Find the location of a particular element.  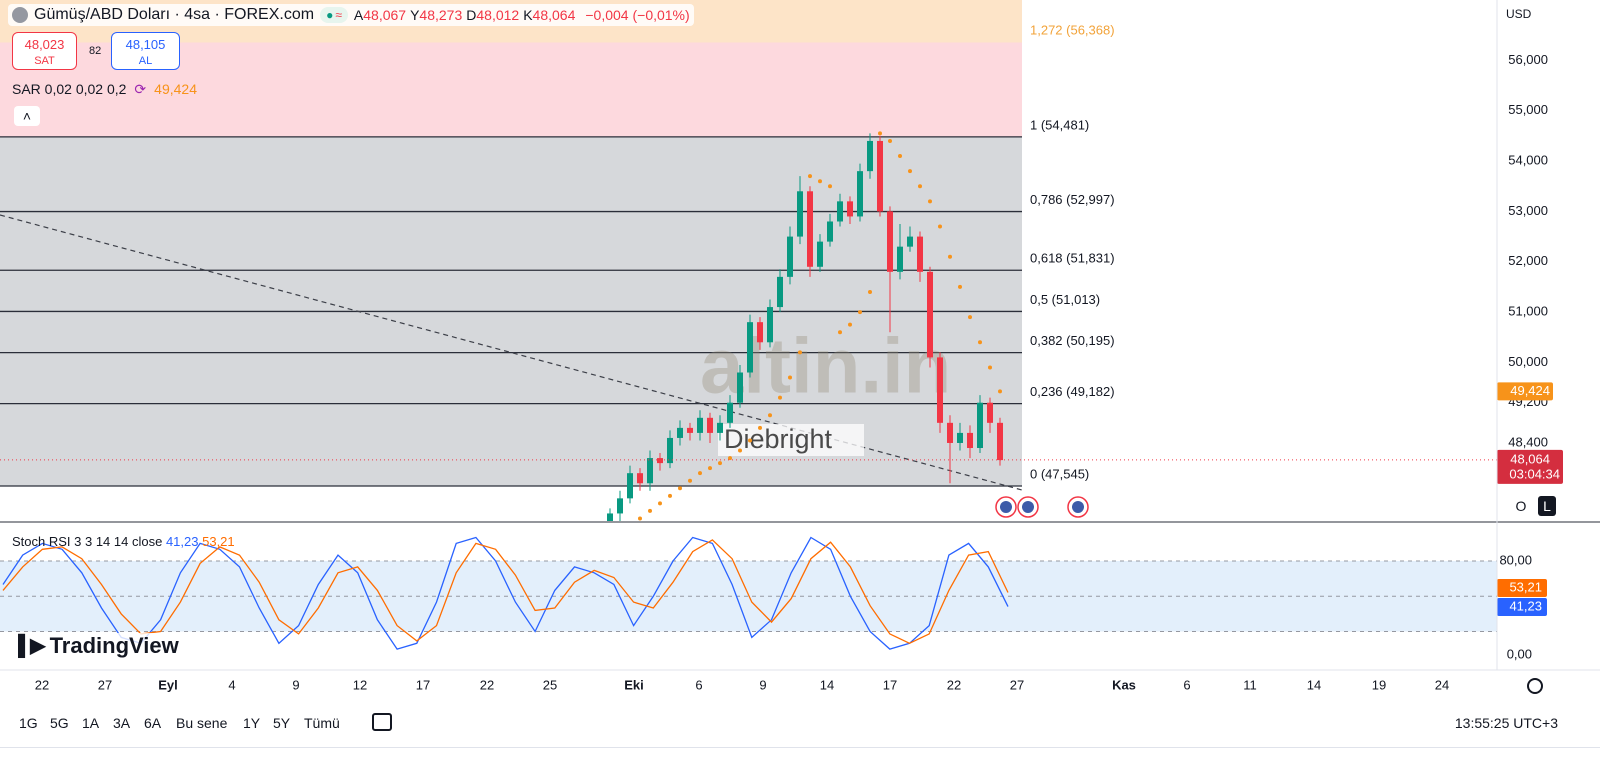

x-tick-label: 12 is located at coordinates (360, 684).